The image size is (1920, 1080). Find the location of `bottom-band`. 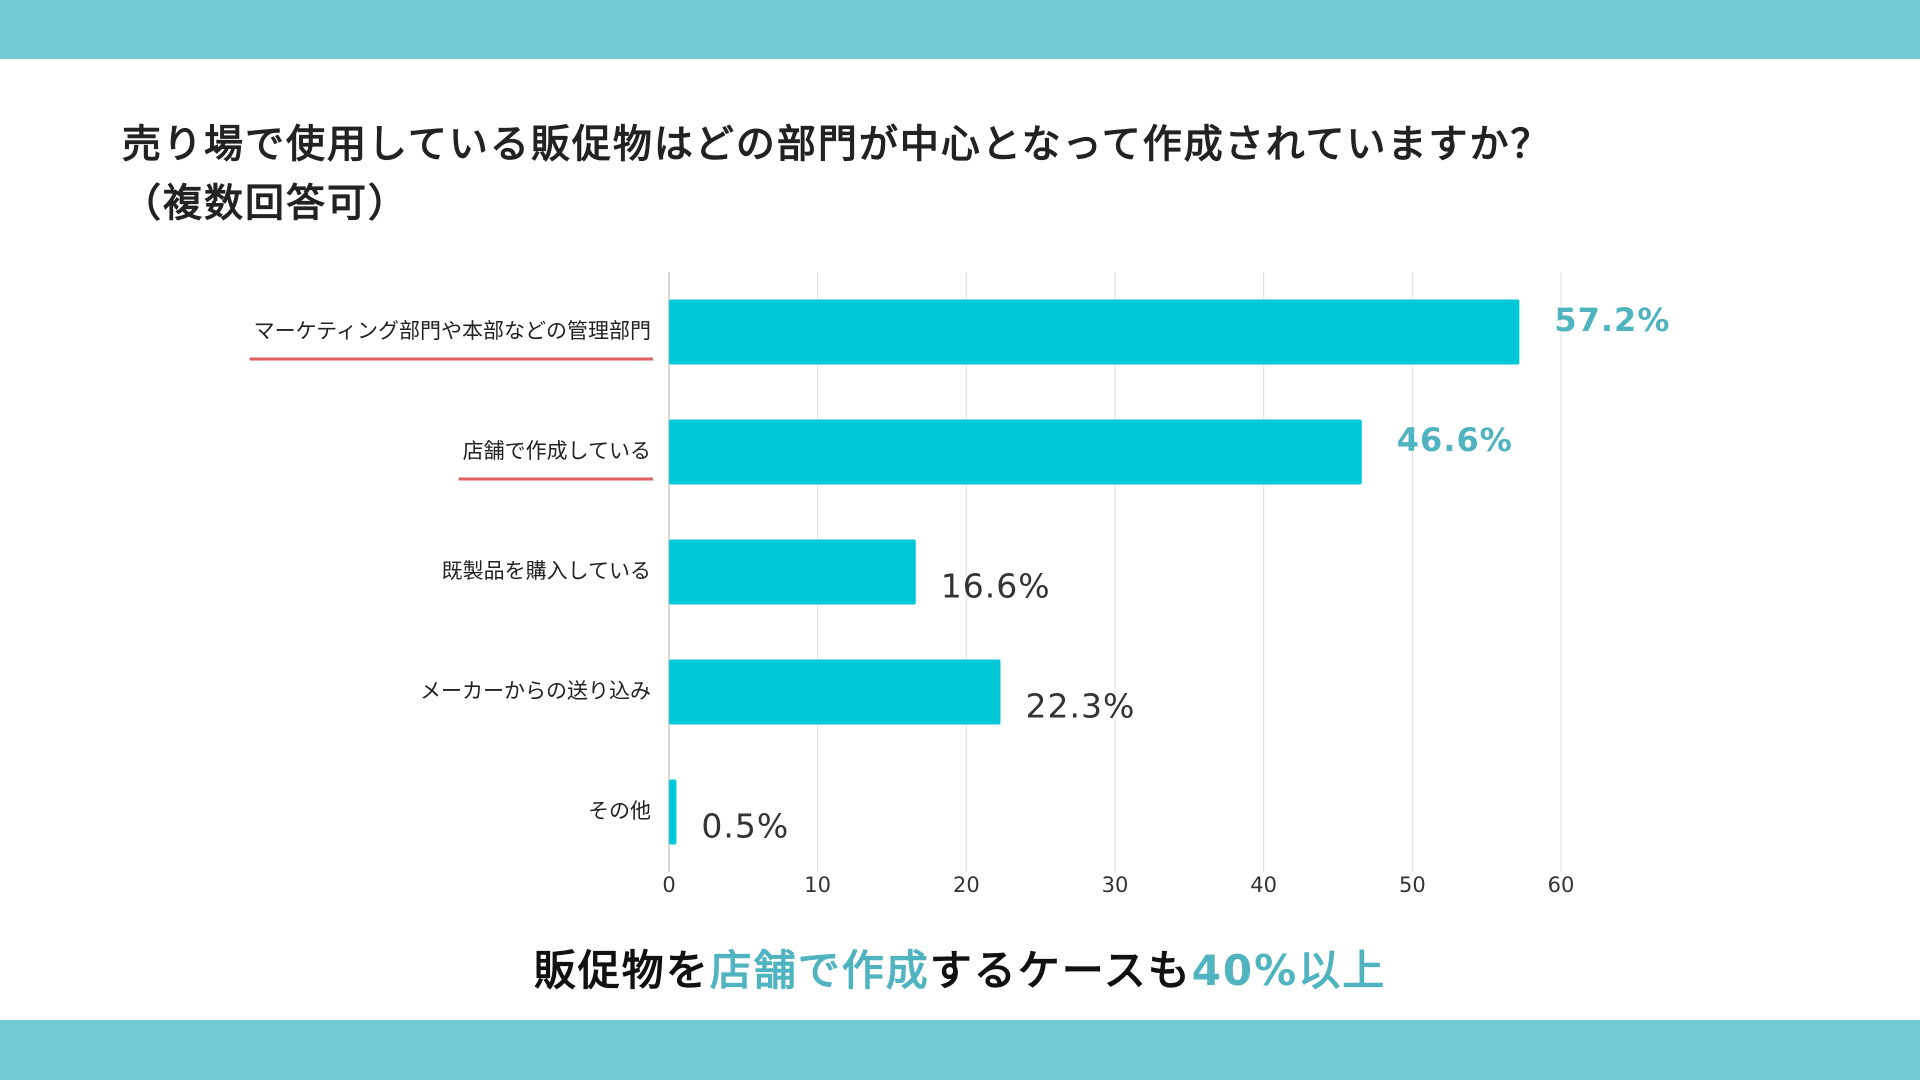

bottom-band is located at coordinates (960, 1050).